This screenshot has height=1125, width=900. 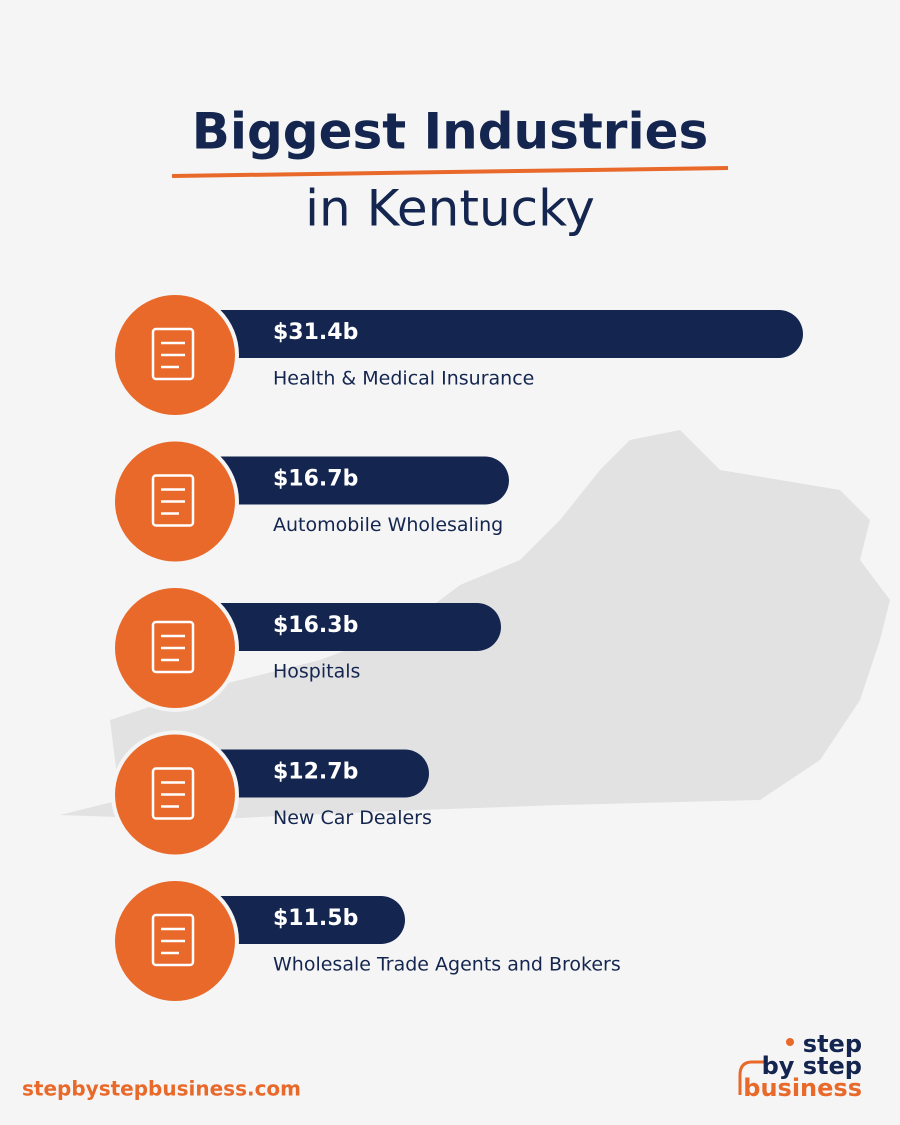 I want to click on category-label: Wholesale Trade Agents and Brokers, so click(x=447, y=965).